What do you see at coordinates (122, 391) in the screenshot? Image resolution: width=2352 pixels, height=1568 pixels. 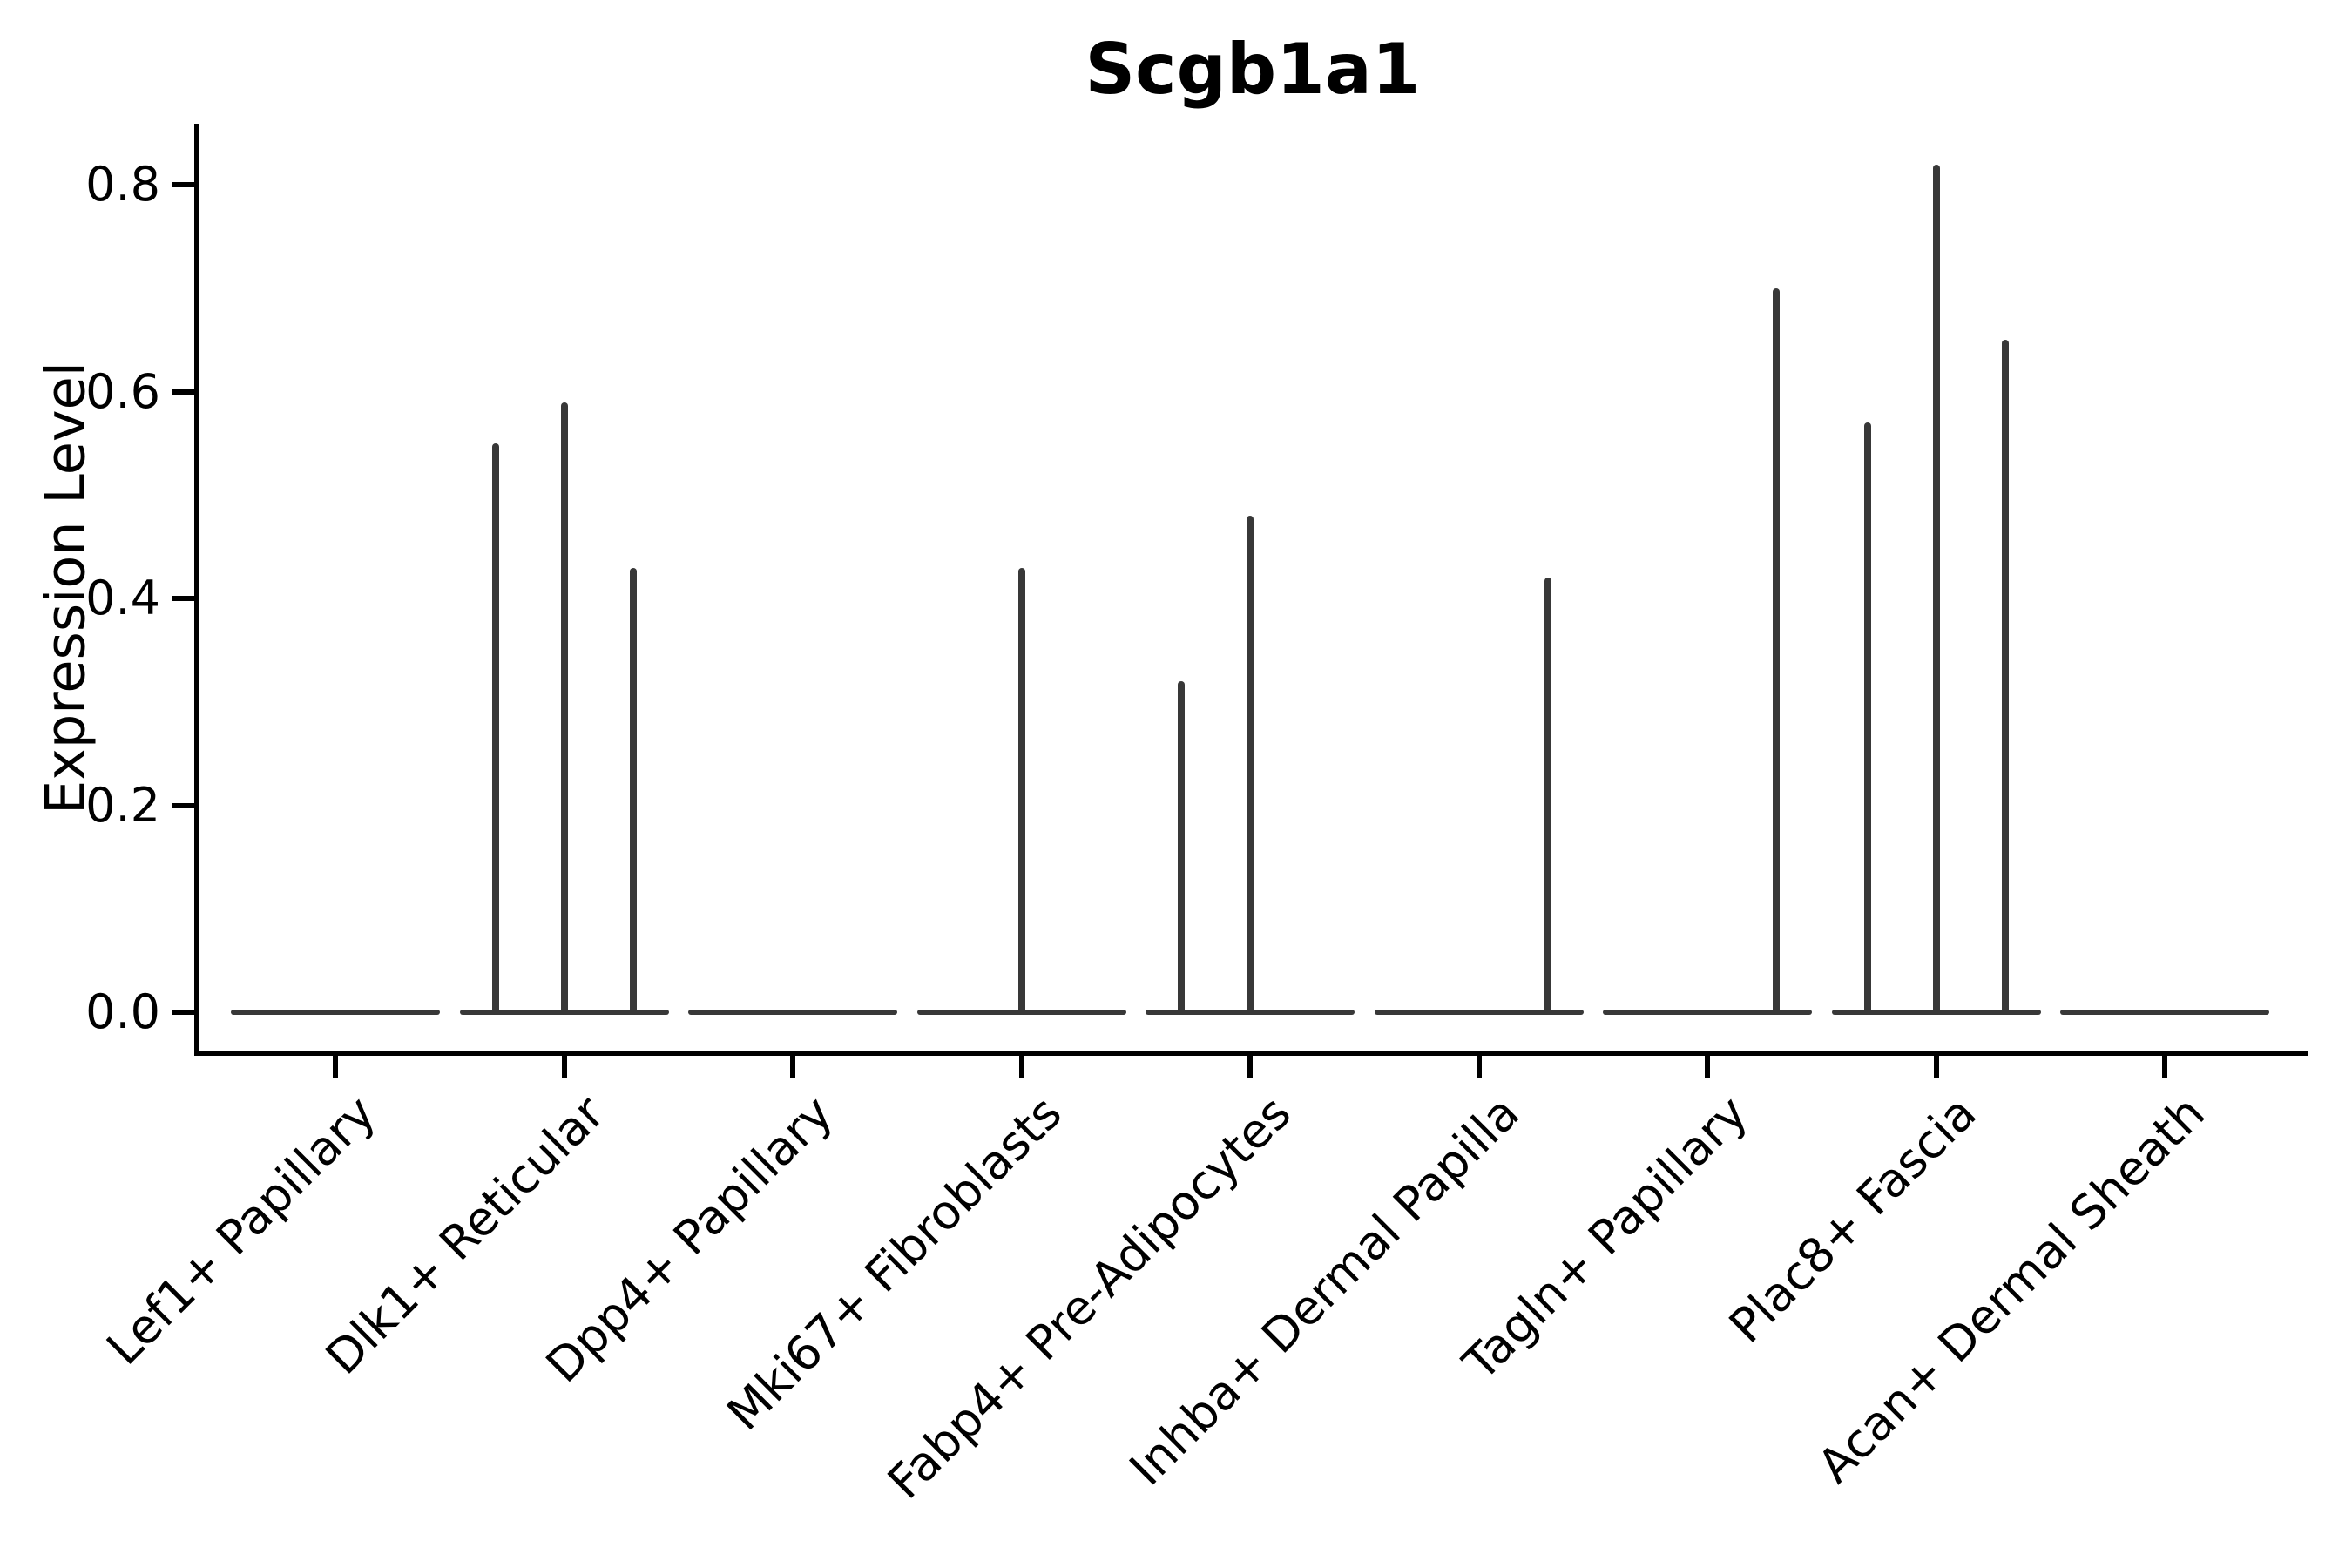 I see `y-tick-label: 0.6` at bounding box center [122, 391].